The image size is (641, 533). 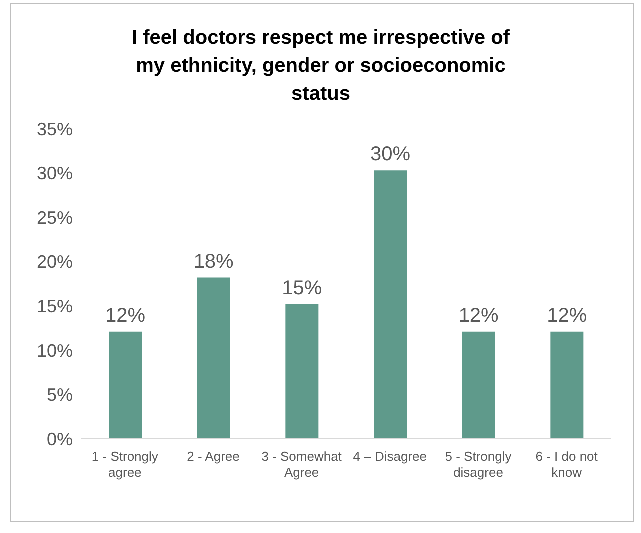 I want to click on x-tick-label: 6 - I do not know, so click(x=567, y=464).